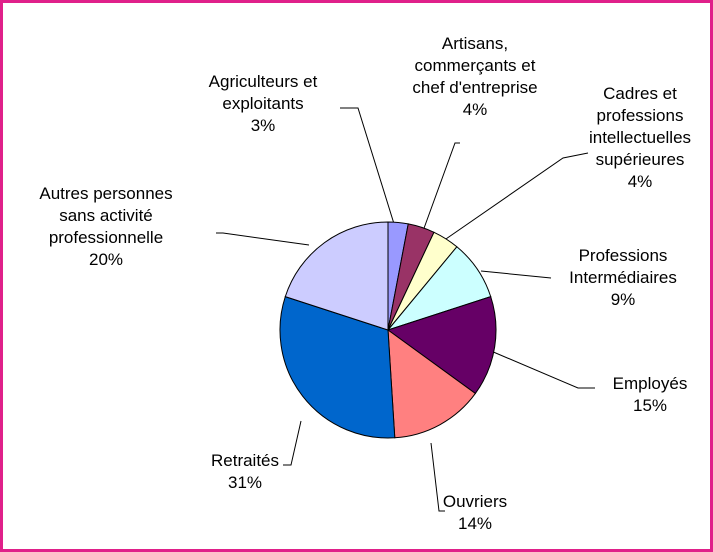 The image size is (713, 552). Describe the element at coordinates (245, 482) in the screenshot. I see `value-label: 31%` at that location.